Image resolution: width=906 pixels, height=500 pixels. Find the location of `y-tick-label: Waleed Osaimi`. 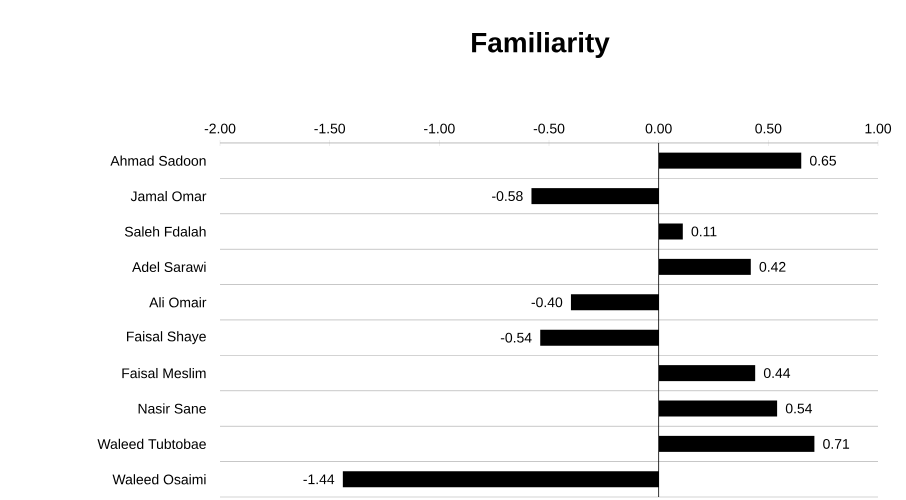

y-tick-label: Waleed Osaimi is located at coordinates (159, 479).